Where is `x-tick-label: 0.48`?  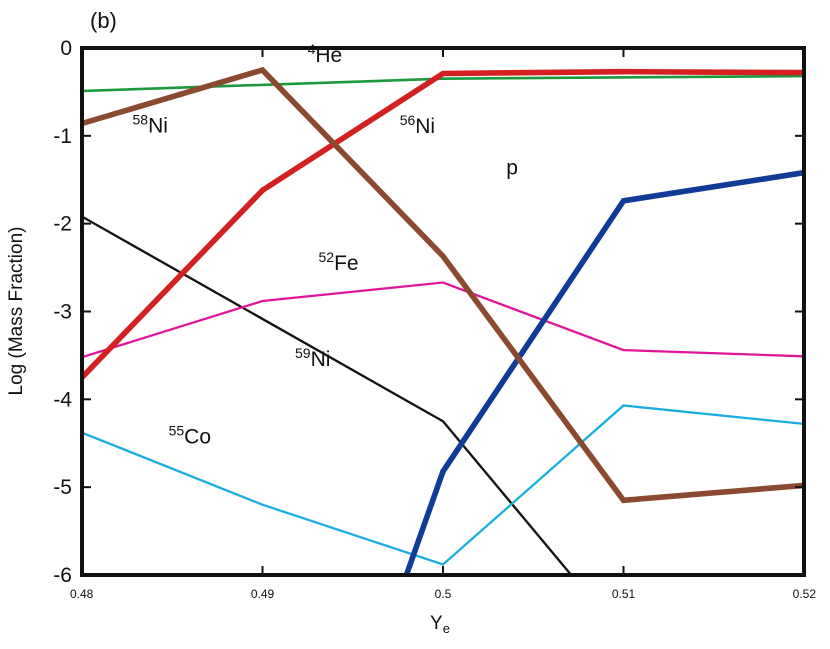
x-tick-label: 0.48 is located at coordinates (82, 594).